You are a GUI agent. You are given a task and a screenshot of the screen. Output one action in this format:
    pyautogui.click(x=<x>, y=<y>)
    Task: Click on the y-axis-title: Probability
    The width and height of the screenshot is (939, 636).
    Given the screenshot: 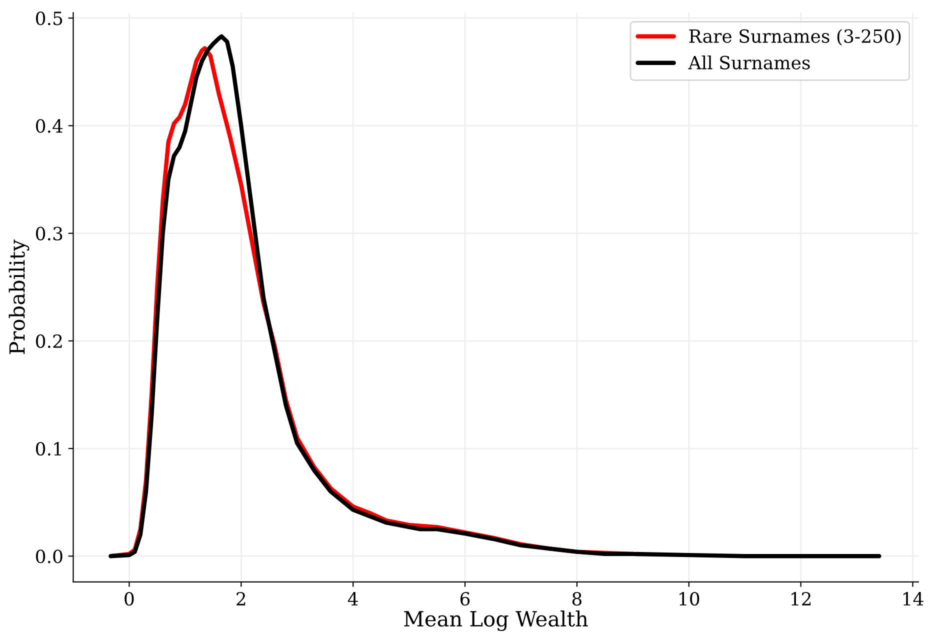 What is the action you would take?
    pyautogui.click(x=19, y=297)
    